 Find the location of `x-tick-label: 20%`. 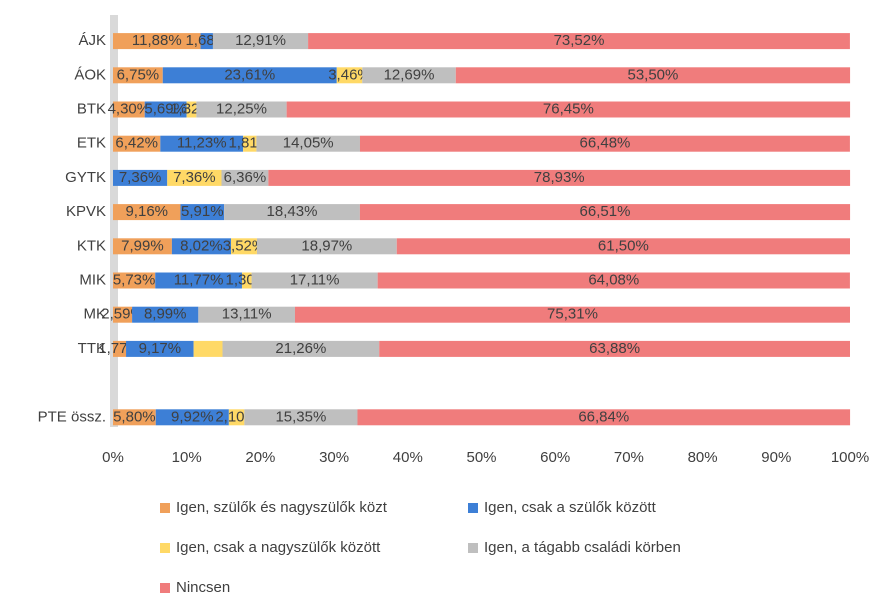

x-tick-label: 20% is located at coordinates (260, 457).